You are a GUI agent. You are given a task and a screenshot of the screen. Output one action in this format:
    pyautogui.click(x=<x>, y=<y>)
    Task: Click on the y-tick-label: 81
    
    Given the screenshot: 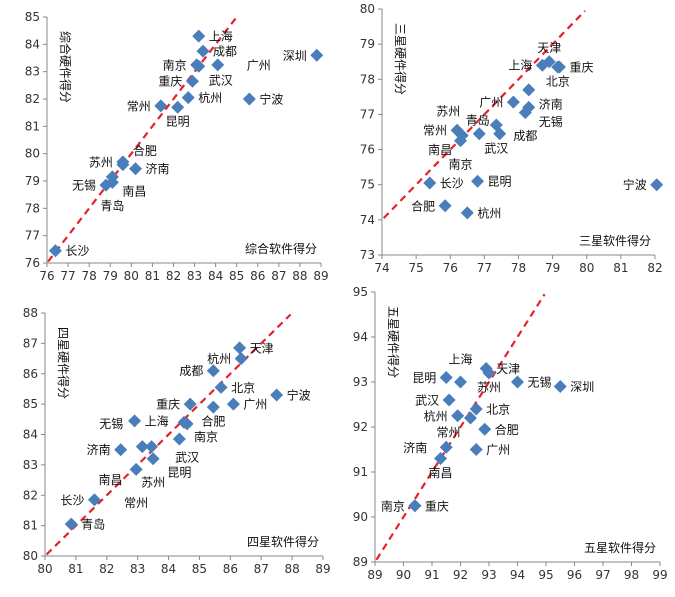 What is the action you would take?
    pyautogui.click(x=32, y=126)
    